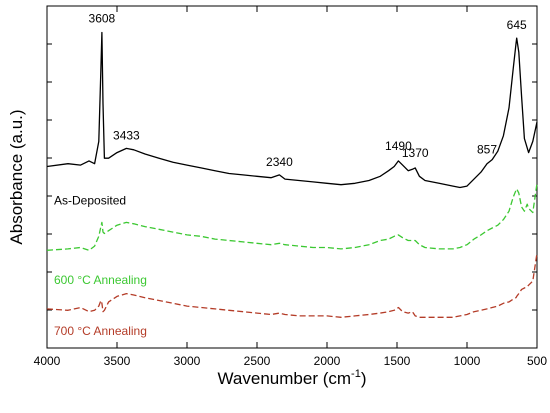  What do you see at coordinates (100, 331) in the screenshot?
I see `series-label-3: 700 °C Annealing` at bounding box center [100, 331].